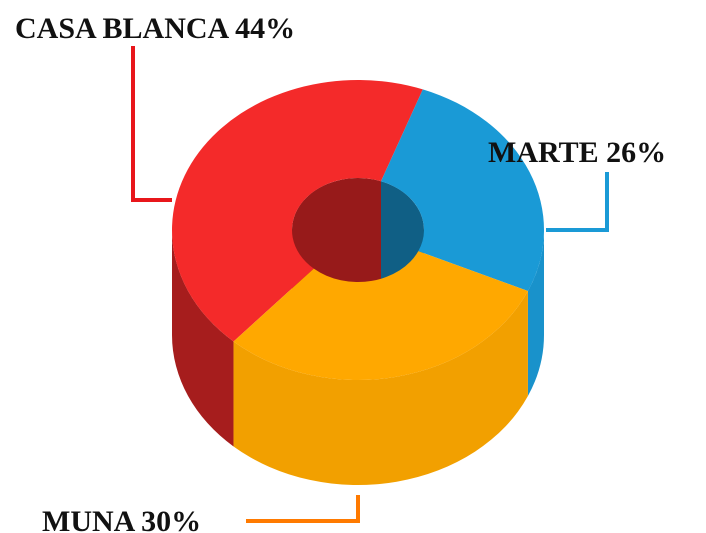 Image resolution: width=706 pixels, height=533 pixels. Describe the element at coordinates (265, 28) in the screenshot. I see `value-label: 44%` at that location.